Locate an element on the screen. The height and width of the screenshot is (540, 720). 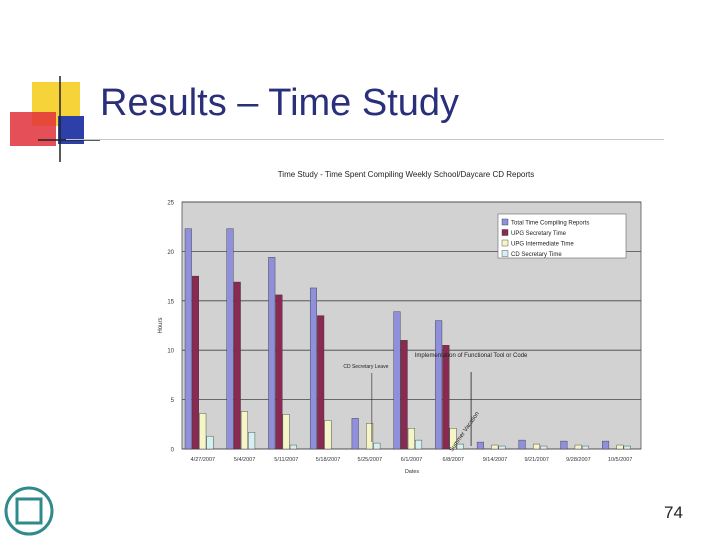
legend-box is located at coordinates (562, 236).